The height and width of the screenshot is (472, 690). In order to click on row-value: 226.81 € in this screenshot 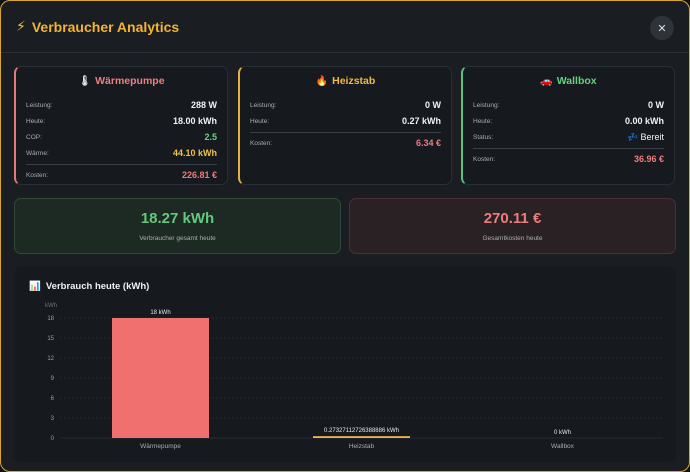, I will do `click(199, 175)`.